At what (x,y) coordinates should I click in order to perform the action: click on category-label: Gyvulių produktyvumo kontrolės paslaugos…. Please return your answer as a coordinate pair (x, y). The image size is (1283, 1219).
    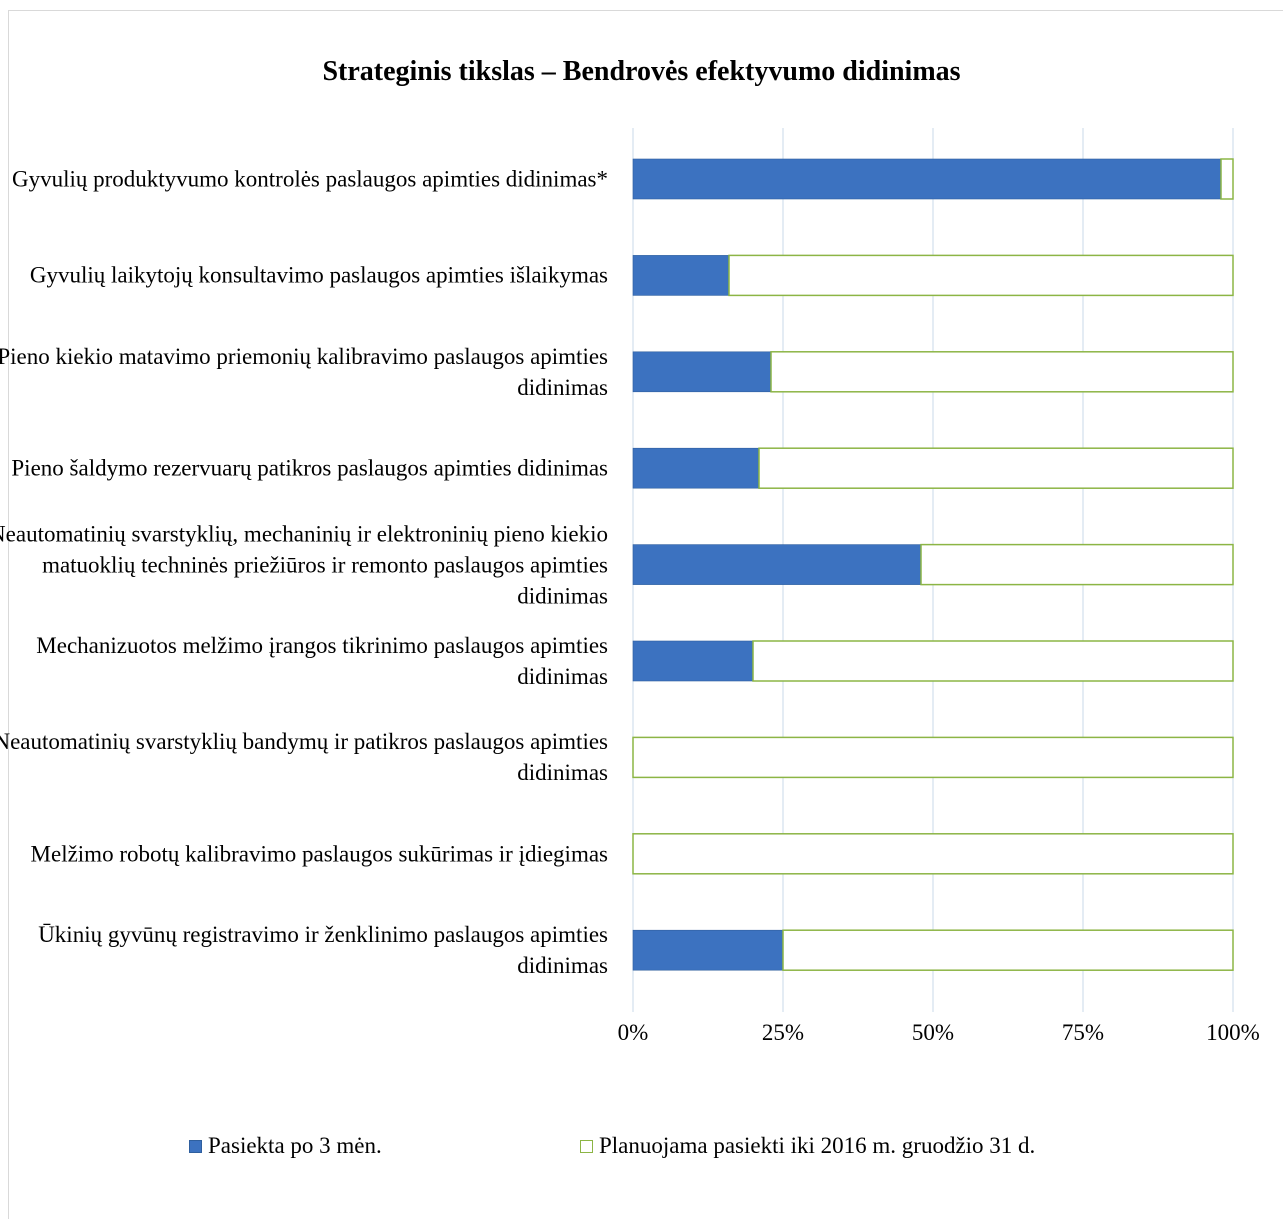
    Looking at the image, I should click on (309, 179).